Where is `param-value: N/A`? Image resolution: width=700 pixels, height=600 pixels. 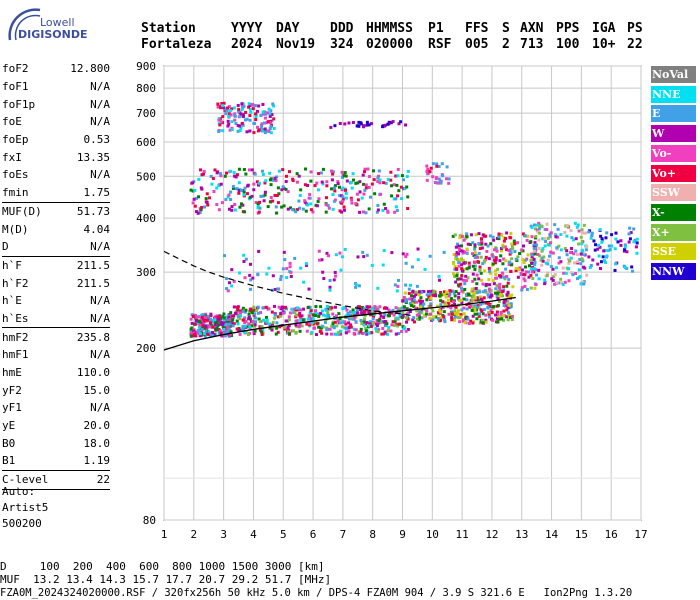
param-value: N/A is located at coordinates (100, 408).